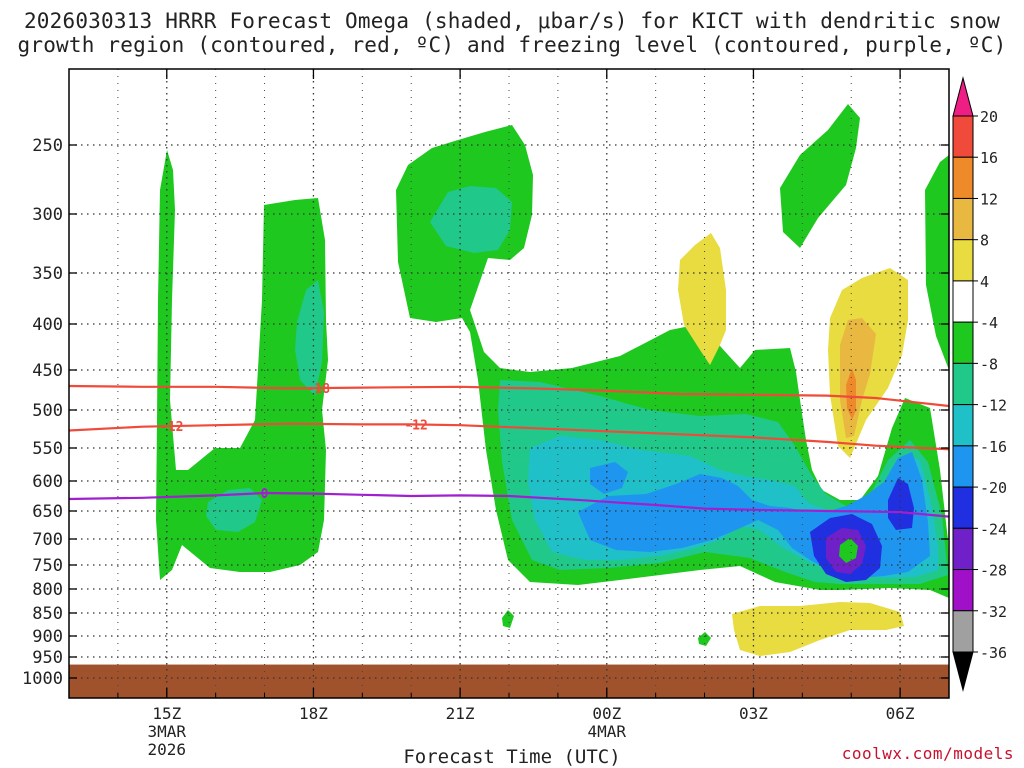 This screenshot has width=1024, height=768. I want to click on contour-label-minus12-1: -12, so click(415, 426).